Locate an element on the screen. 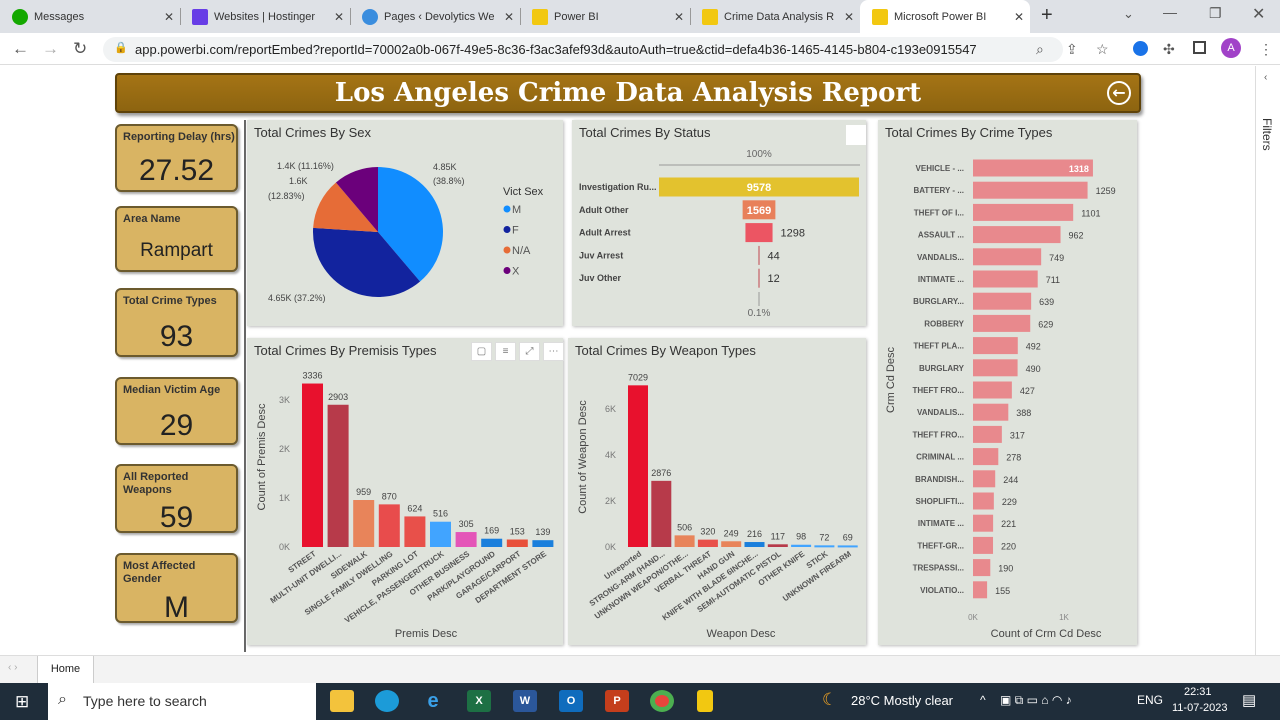 The height and width of the screenshot is (720, 1280). tab-hostinger: Websites | Hostinger ✕ is located at coordinates (265, 16).